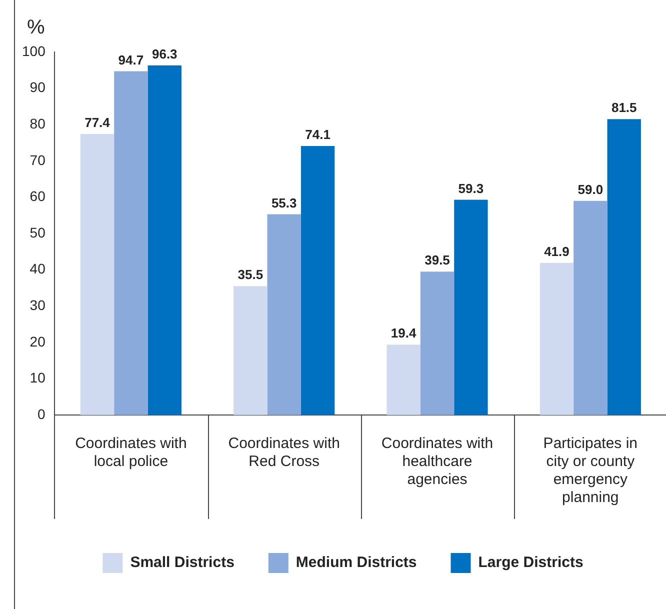 The height and width of the screenshot is (609, 666). I want to click on y-tick-label: 60, so click(38, 196).